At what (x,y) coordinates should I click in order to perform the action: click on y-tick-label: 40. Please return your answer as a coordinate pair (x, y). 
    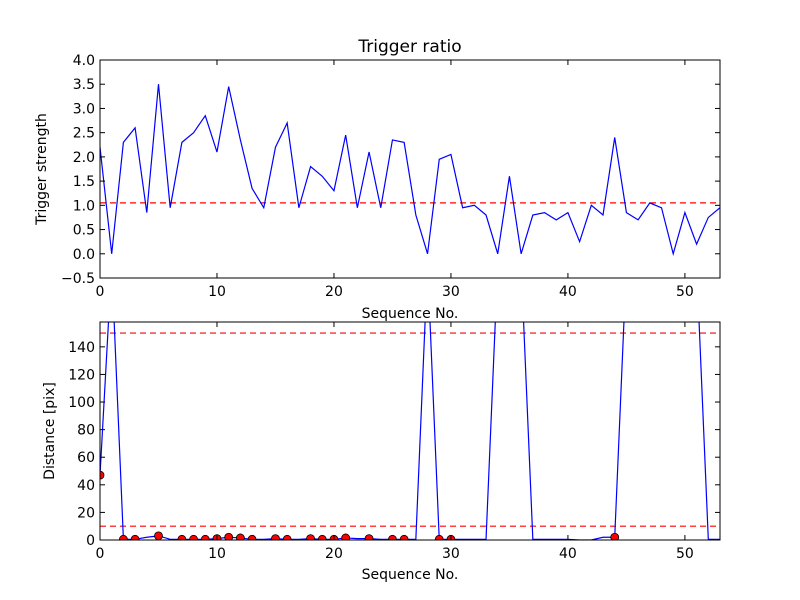
    Looking at the image, I should click on (86, 486).